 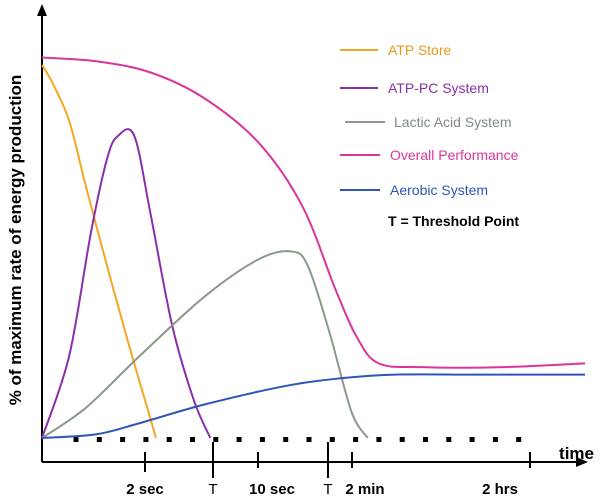 I want to click on legend-label-aerobic: Aerobic System, so click(x=439, y=190).